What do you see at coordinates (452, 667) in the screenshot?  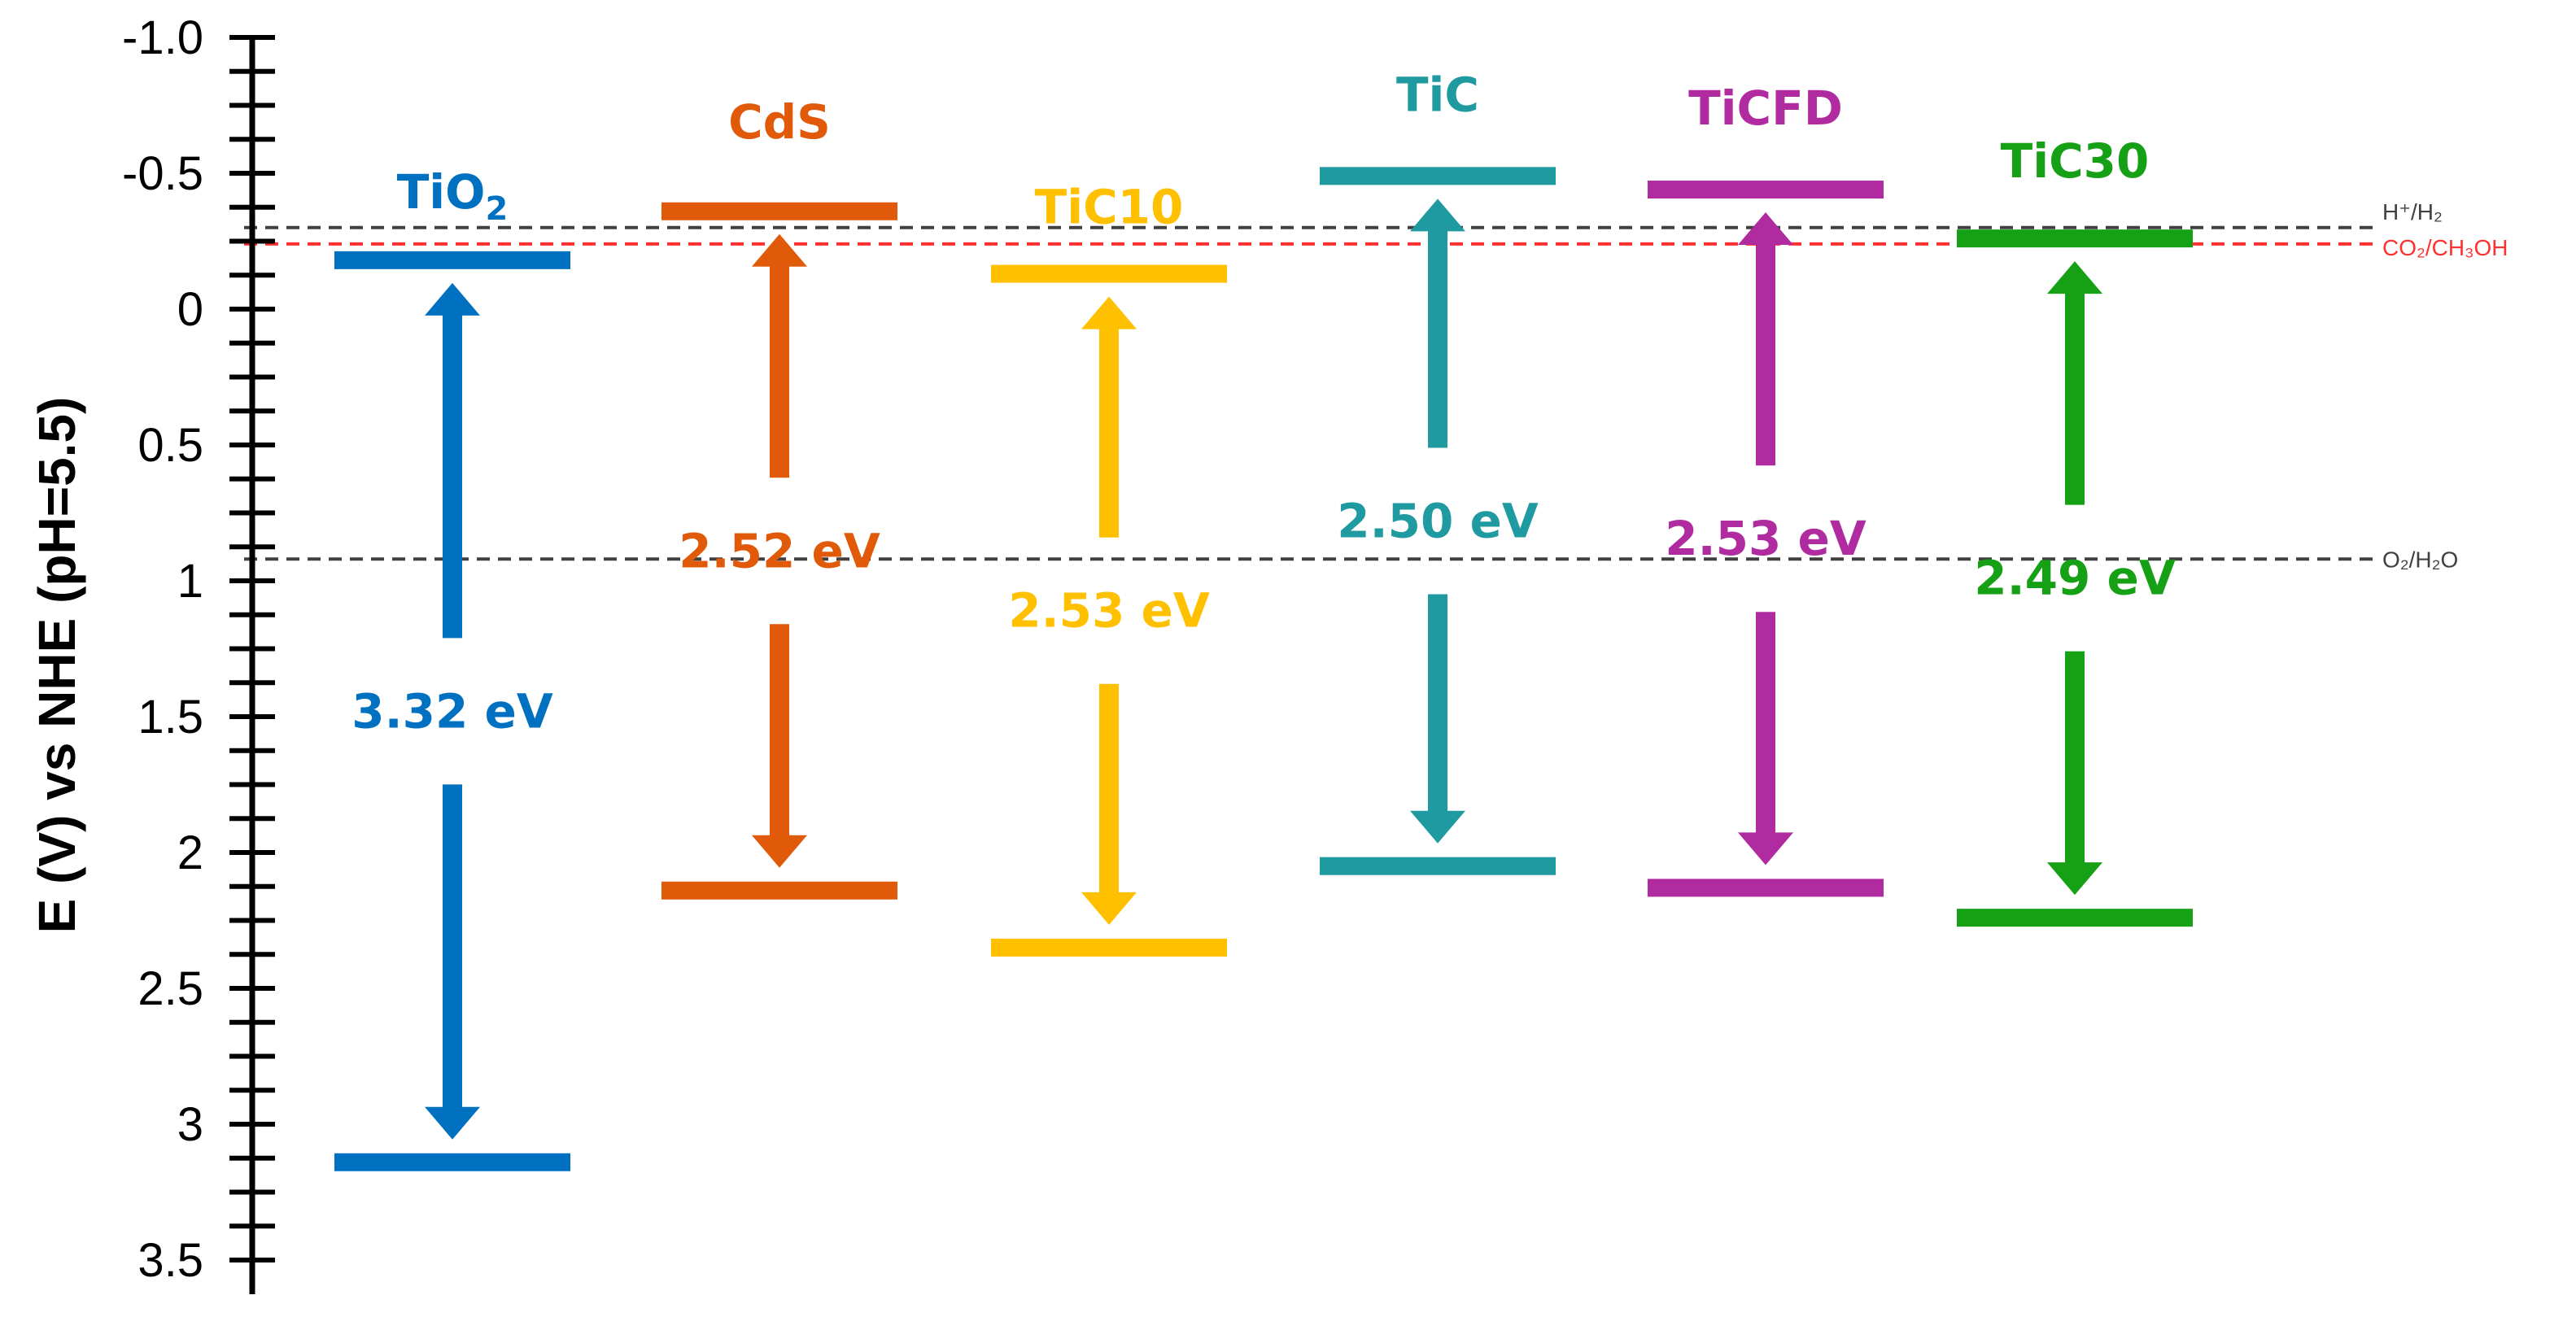 I see `material-group: 3.32 eV TiO2` at bounding box center [452, 667].